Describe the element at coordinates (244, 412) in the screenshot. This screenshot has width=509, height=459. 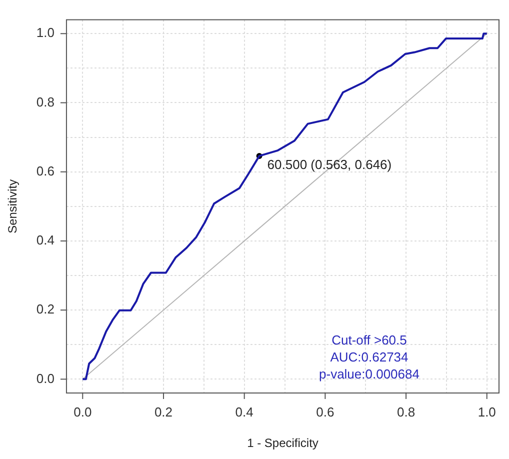
I see `x-tick-label: 0.4` at that location.